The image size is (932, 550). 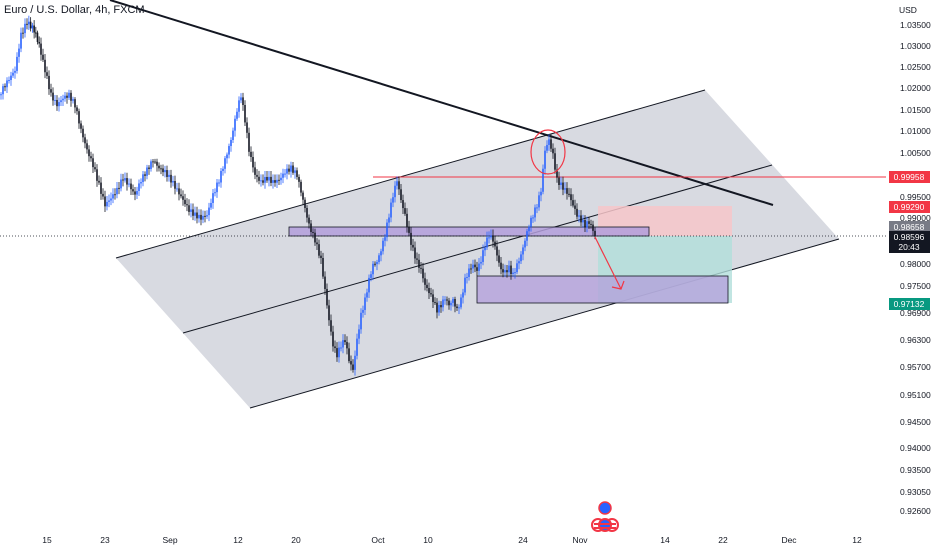 What do you see at coordinates (609, 263) in the screenshot?
I see `projection-arrow` at bounding box center [609, 263].